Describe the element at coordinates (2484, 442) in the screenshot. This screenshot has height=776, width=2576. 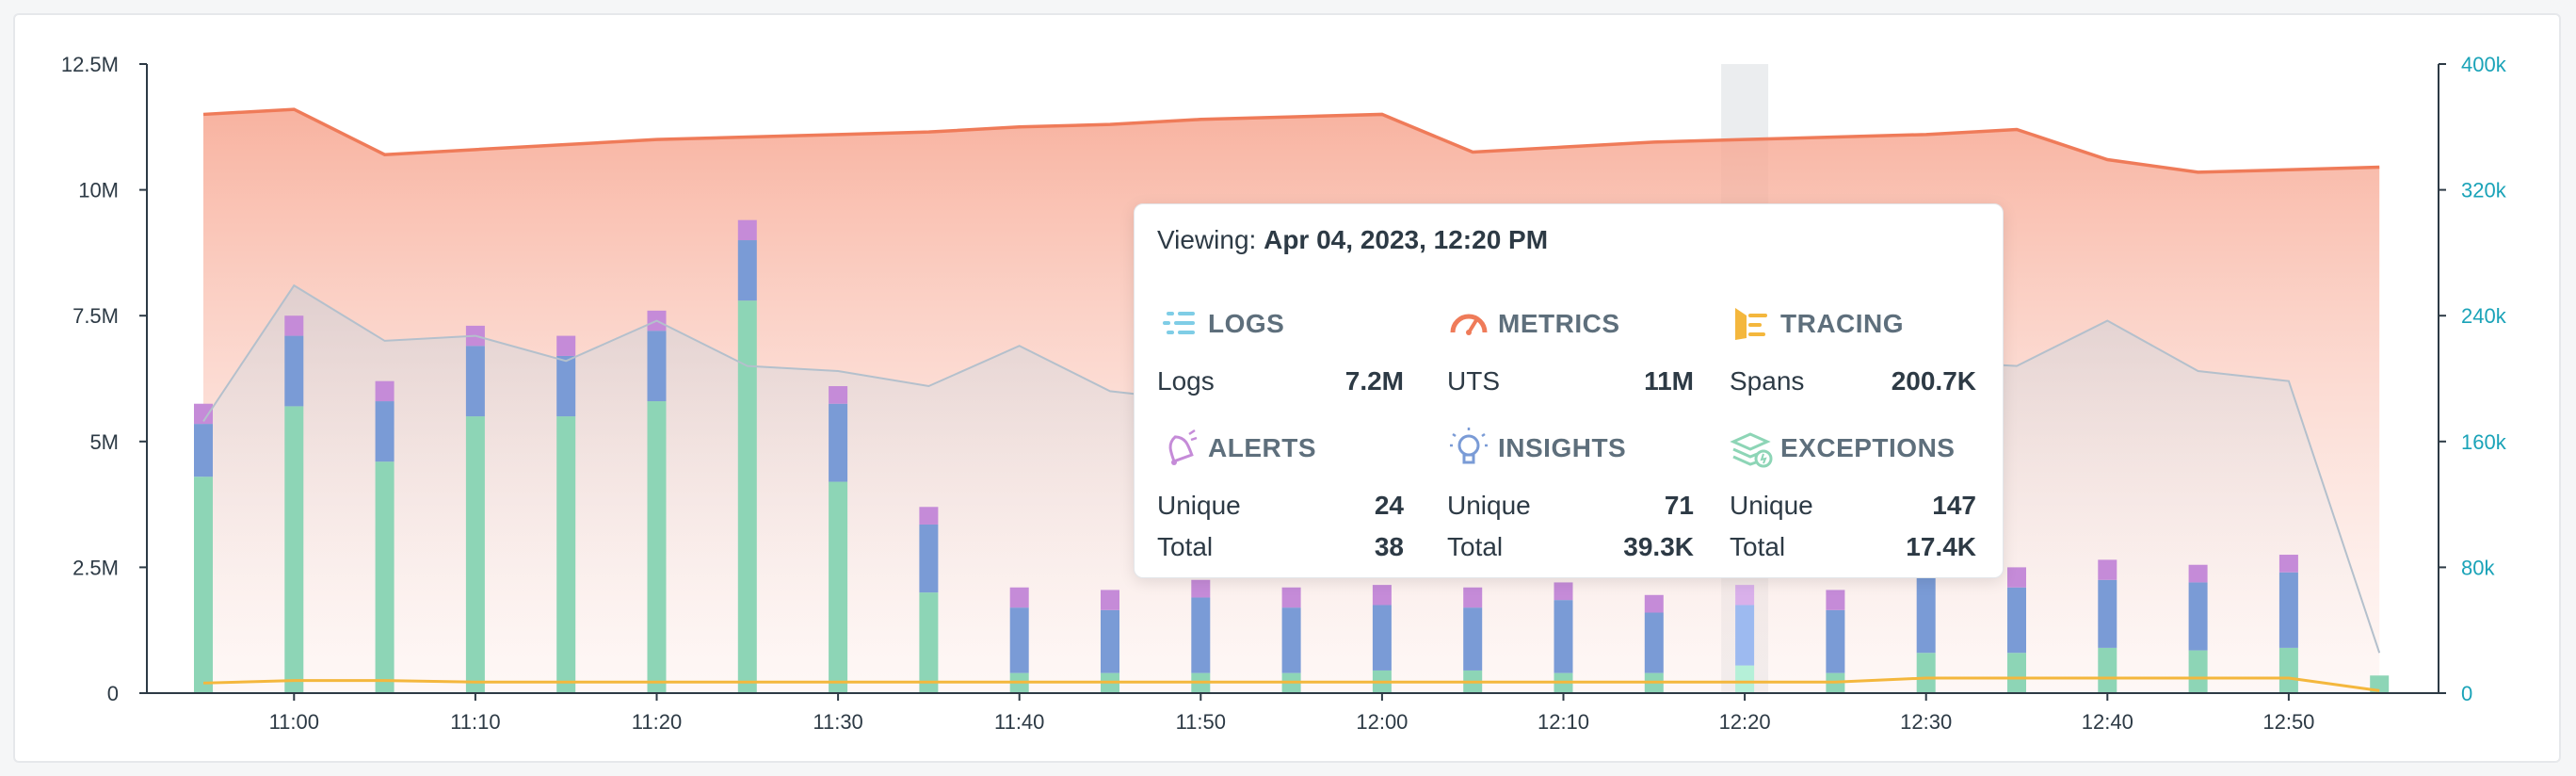
I see `right-y-tick-label: 160k` at that location.